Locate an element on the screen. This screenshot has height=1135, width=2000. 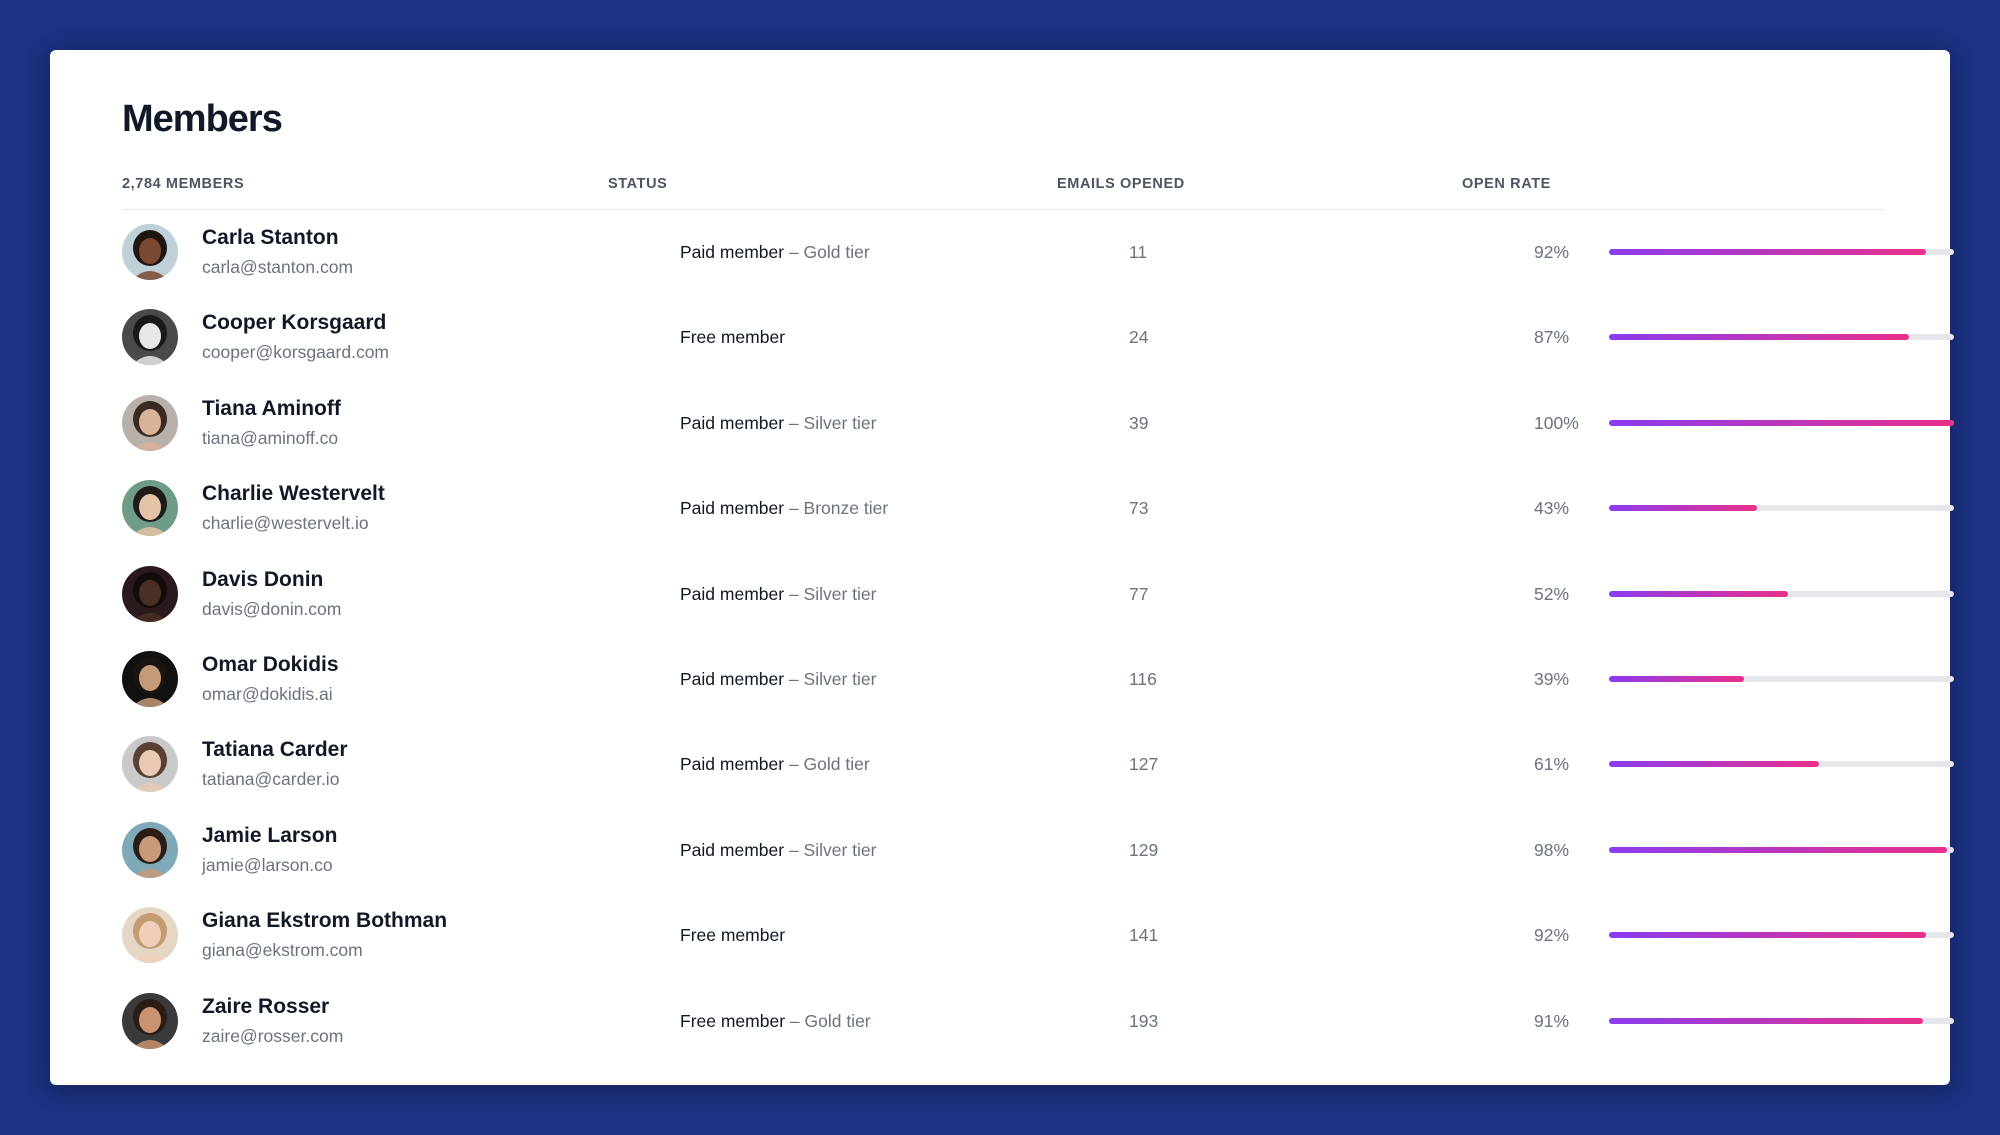
emails-opened-count: 24 is located at coordinates (1139, 337).